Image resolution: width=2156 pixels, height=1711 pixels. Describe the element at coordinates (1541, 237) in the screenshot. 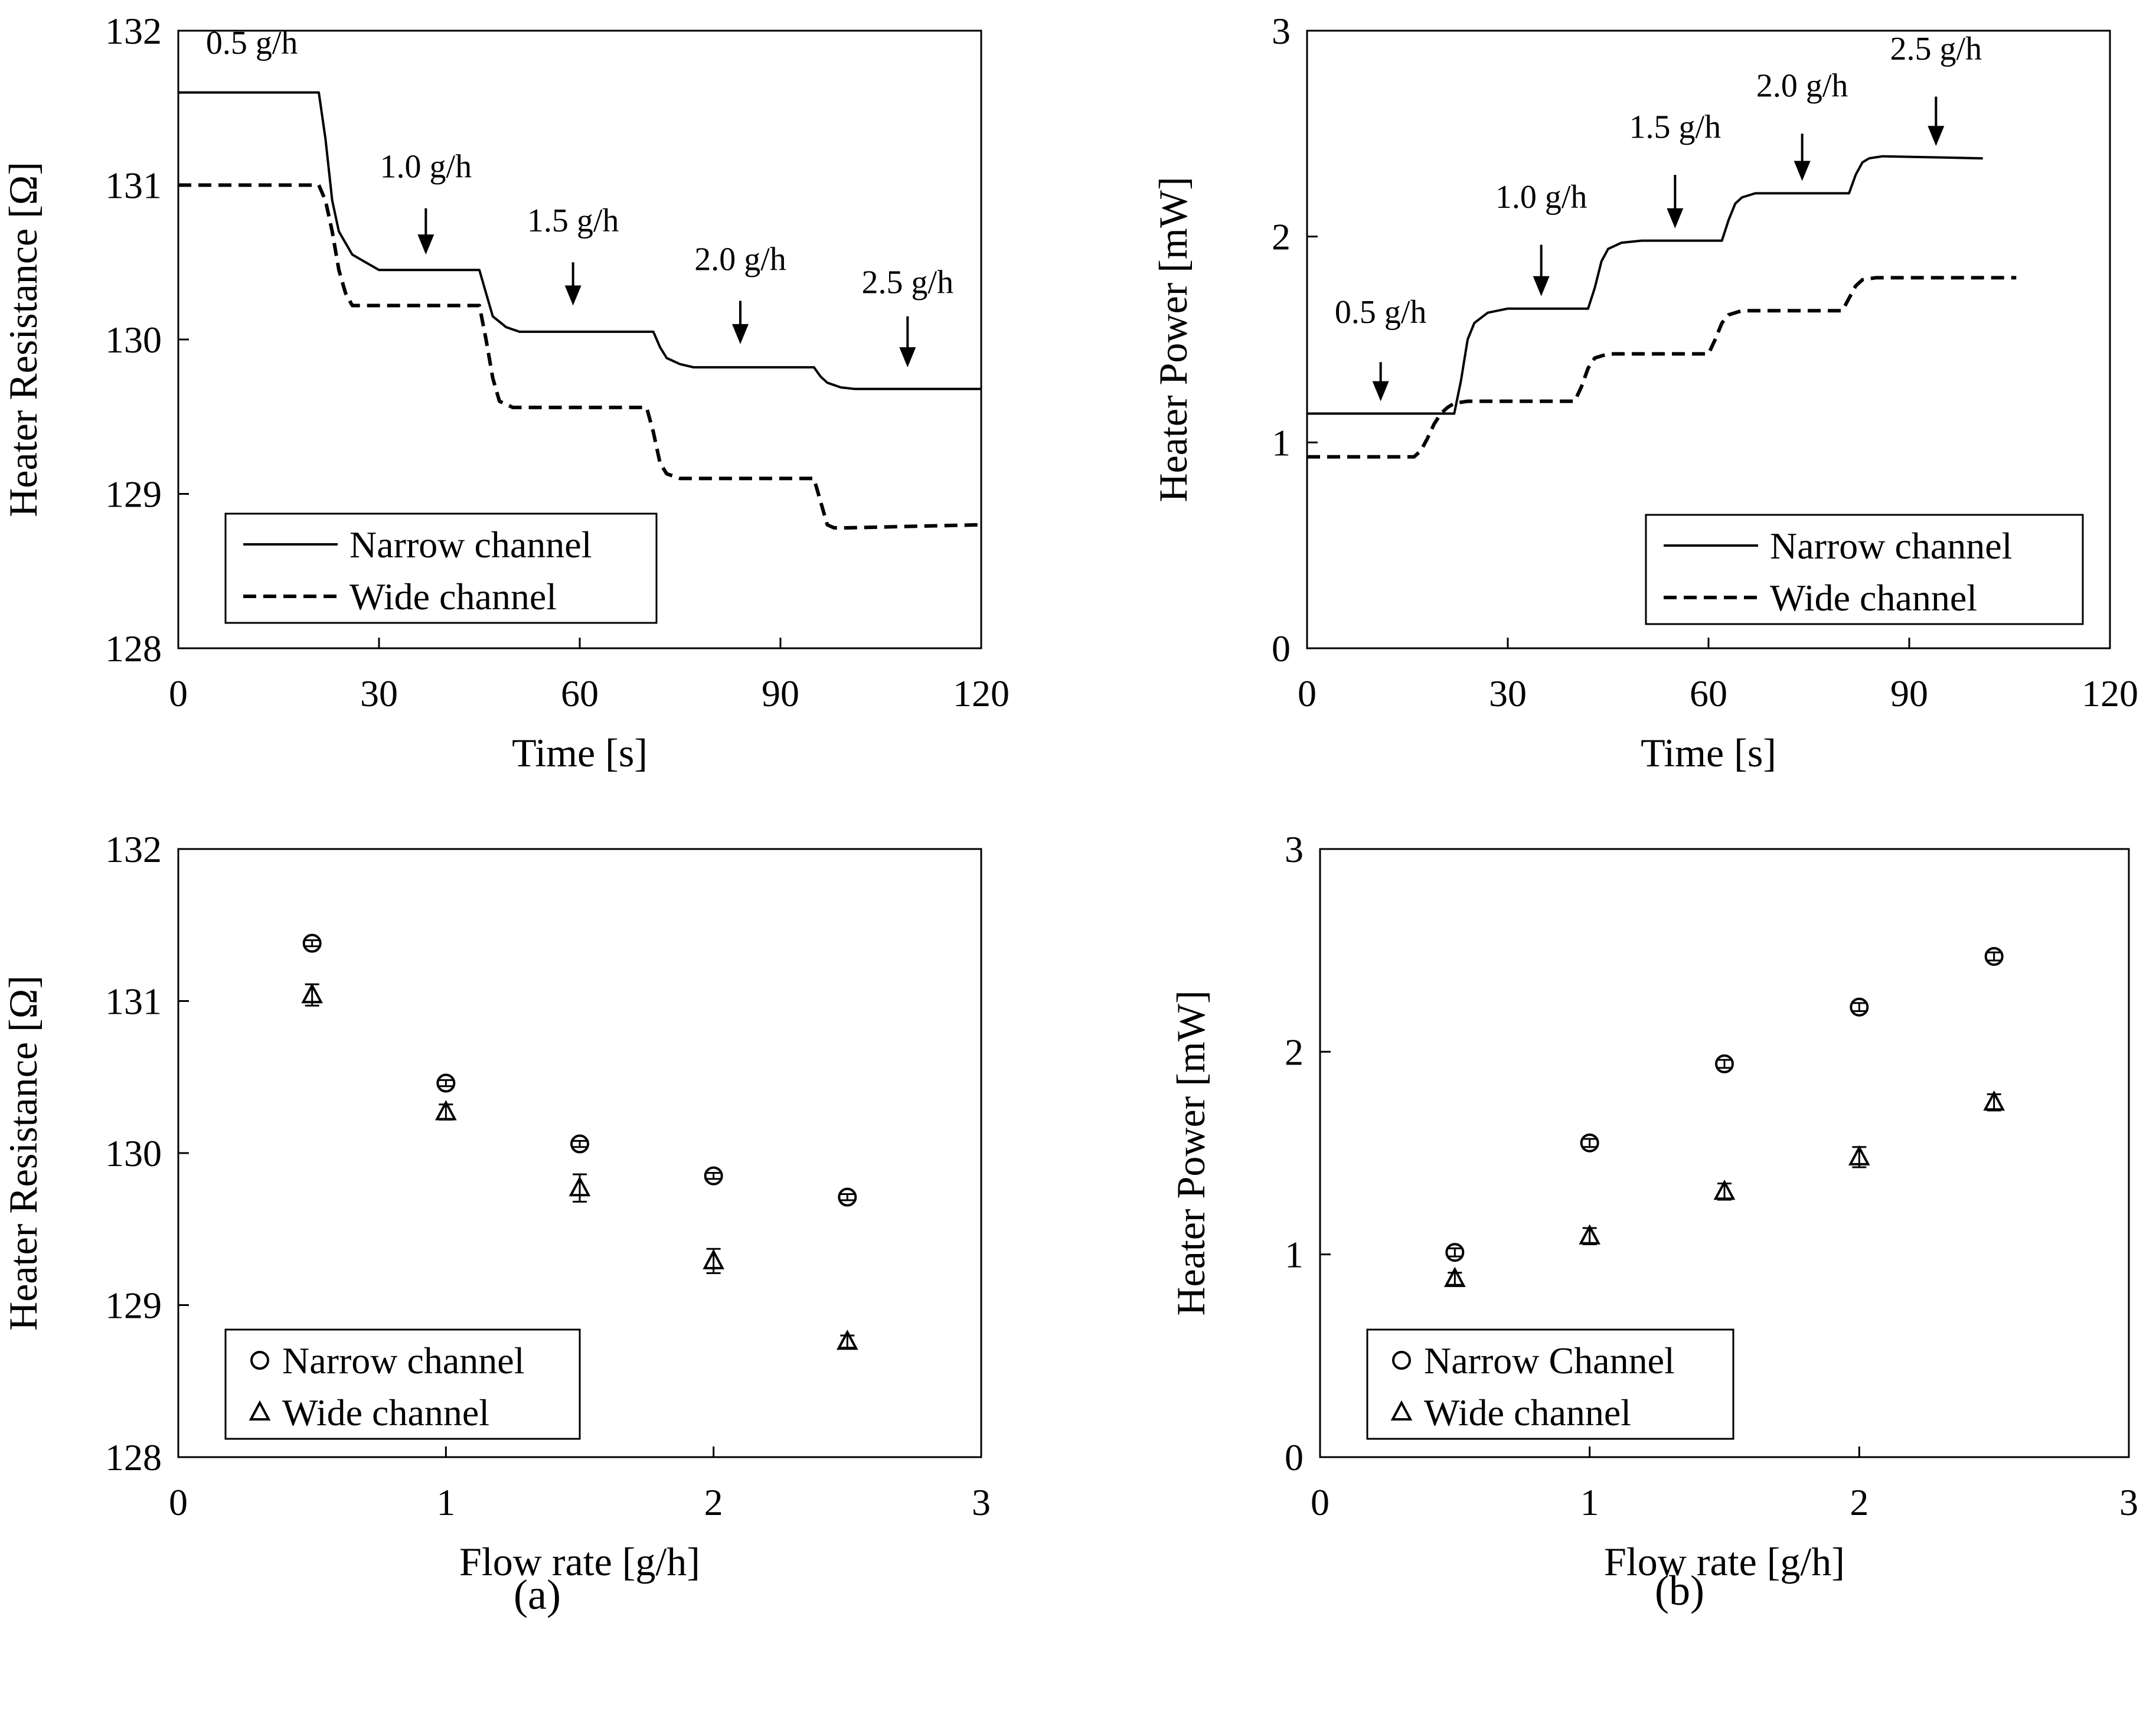

I see `flow-rate-annotation: 1.0 g/h` at that location.